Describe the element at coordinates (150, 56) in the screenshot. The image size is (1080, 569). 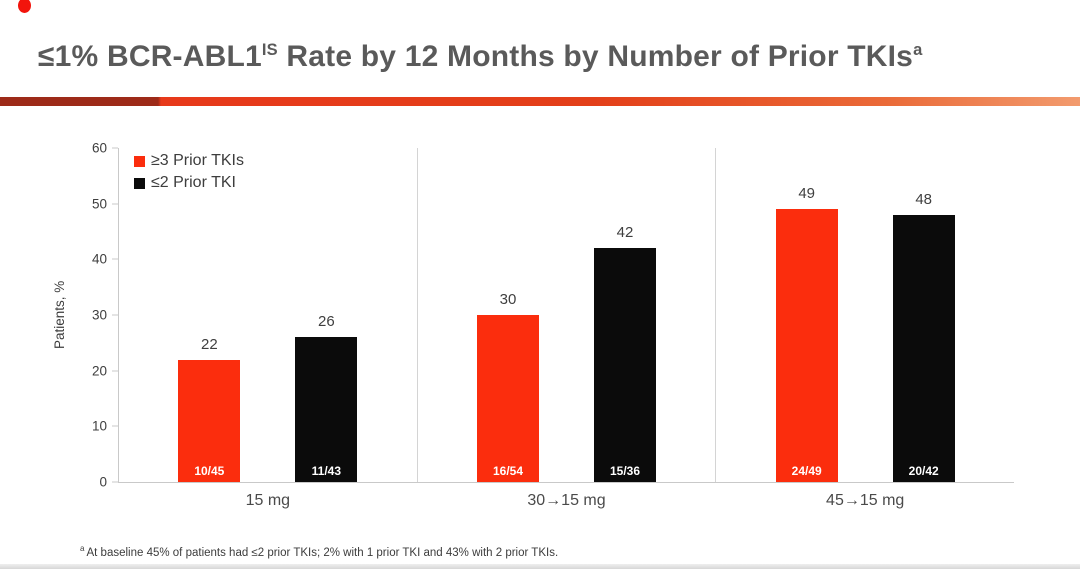
I see `title-text: ≤1% BCR-ABL1` at that location.